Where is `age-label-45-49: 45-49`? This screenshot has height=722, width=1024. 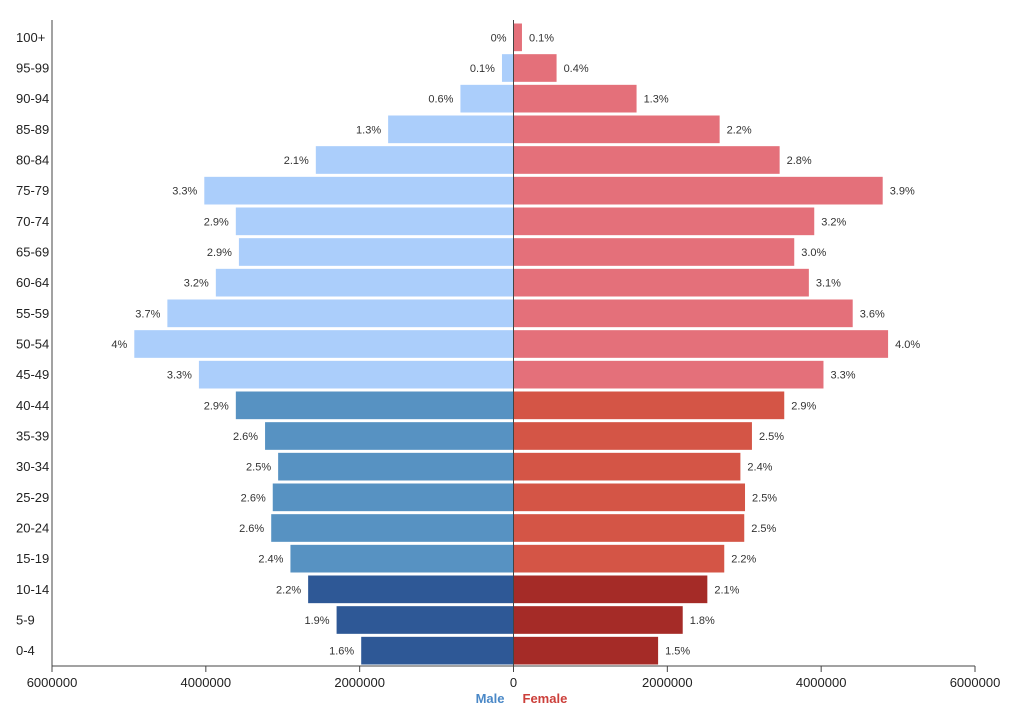
age-label-45-49: 45-49 is located at coordinates (32, 374).